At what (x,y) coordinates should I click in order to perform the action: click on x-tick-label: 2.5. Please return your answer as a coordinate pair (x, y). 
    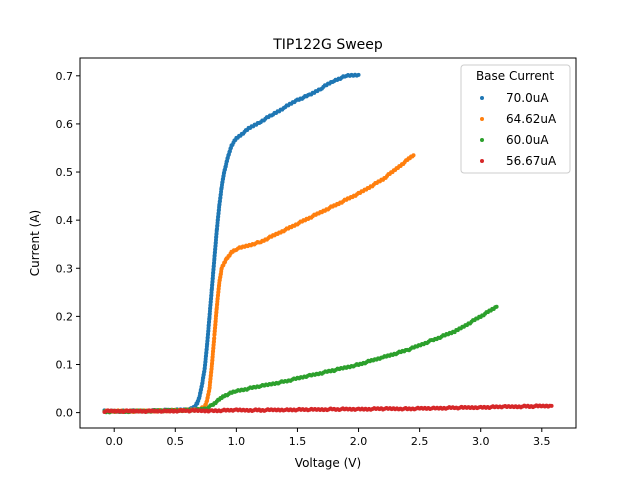
    Looking at the image, I should click on (420, 441).